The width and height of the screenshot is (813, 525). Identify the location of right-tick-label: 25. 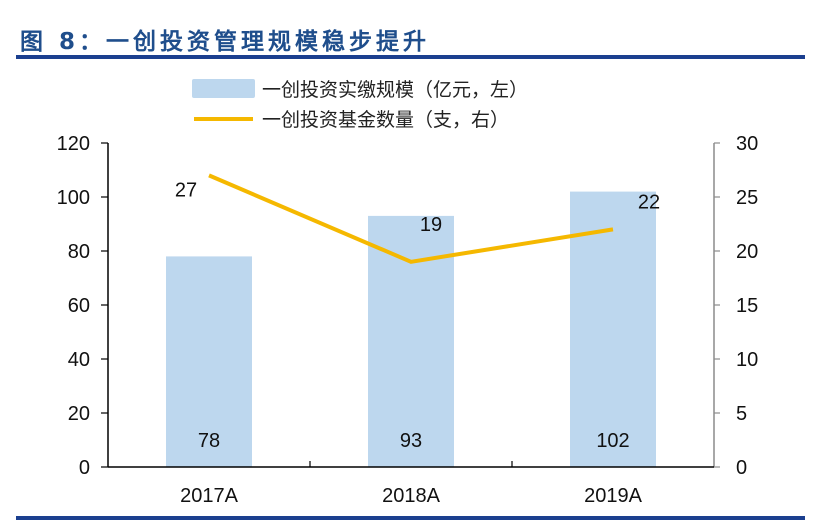
(747, 198).